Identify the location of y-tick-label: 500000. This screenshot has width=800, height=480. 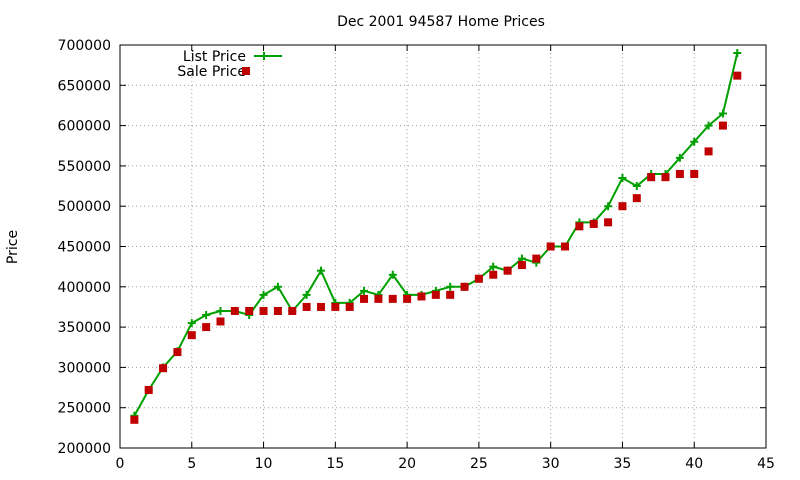
(84, 207).